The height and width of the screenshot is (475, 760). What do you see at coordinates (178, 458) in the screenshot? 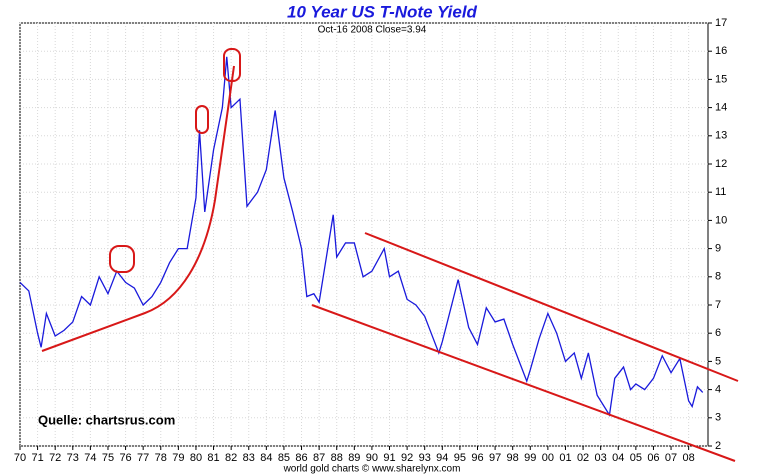
I see `x-tick-label: 79` at bounding box center [178, 458].